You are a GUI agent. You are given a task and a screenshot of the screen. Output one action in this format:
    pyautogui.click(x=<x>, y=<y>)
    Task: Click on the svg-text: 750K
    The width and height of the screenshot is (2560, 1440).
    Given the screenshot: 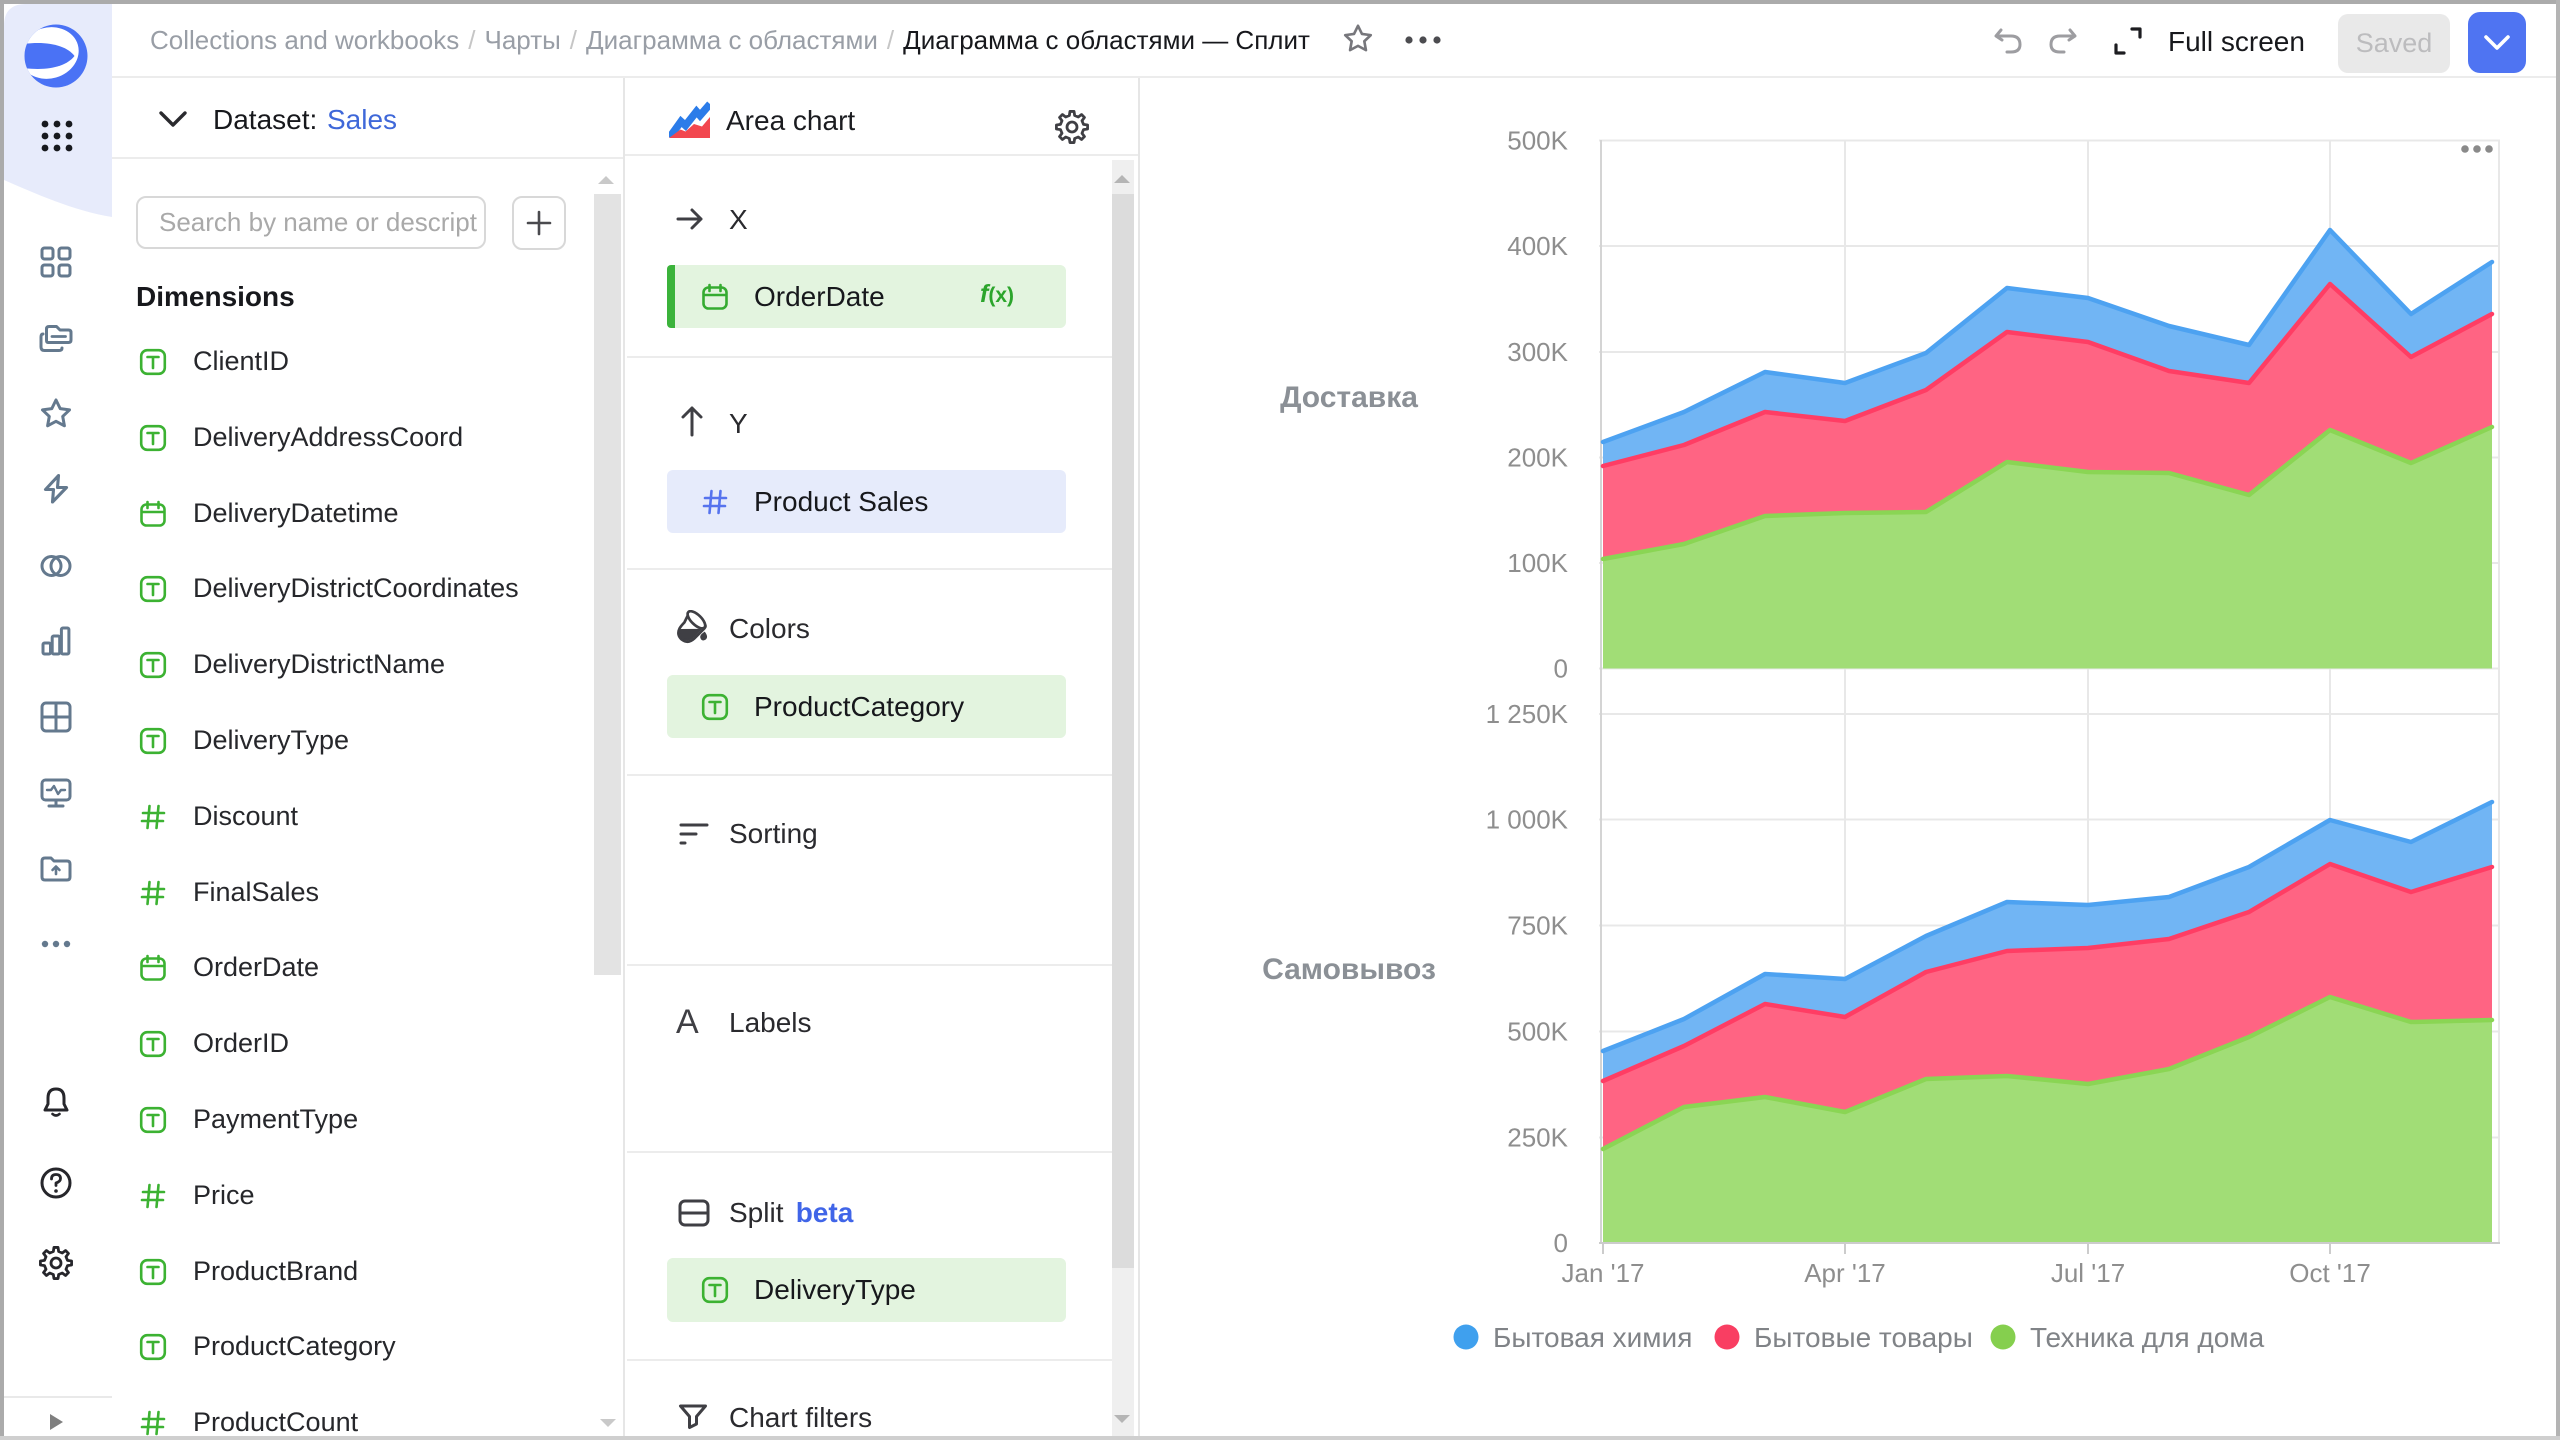 What is the action you would take?
    pyautogui.click(x=1537, y=926)
    